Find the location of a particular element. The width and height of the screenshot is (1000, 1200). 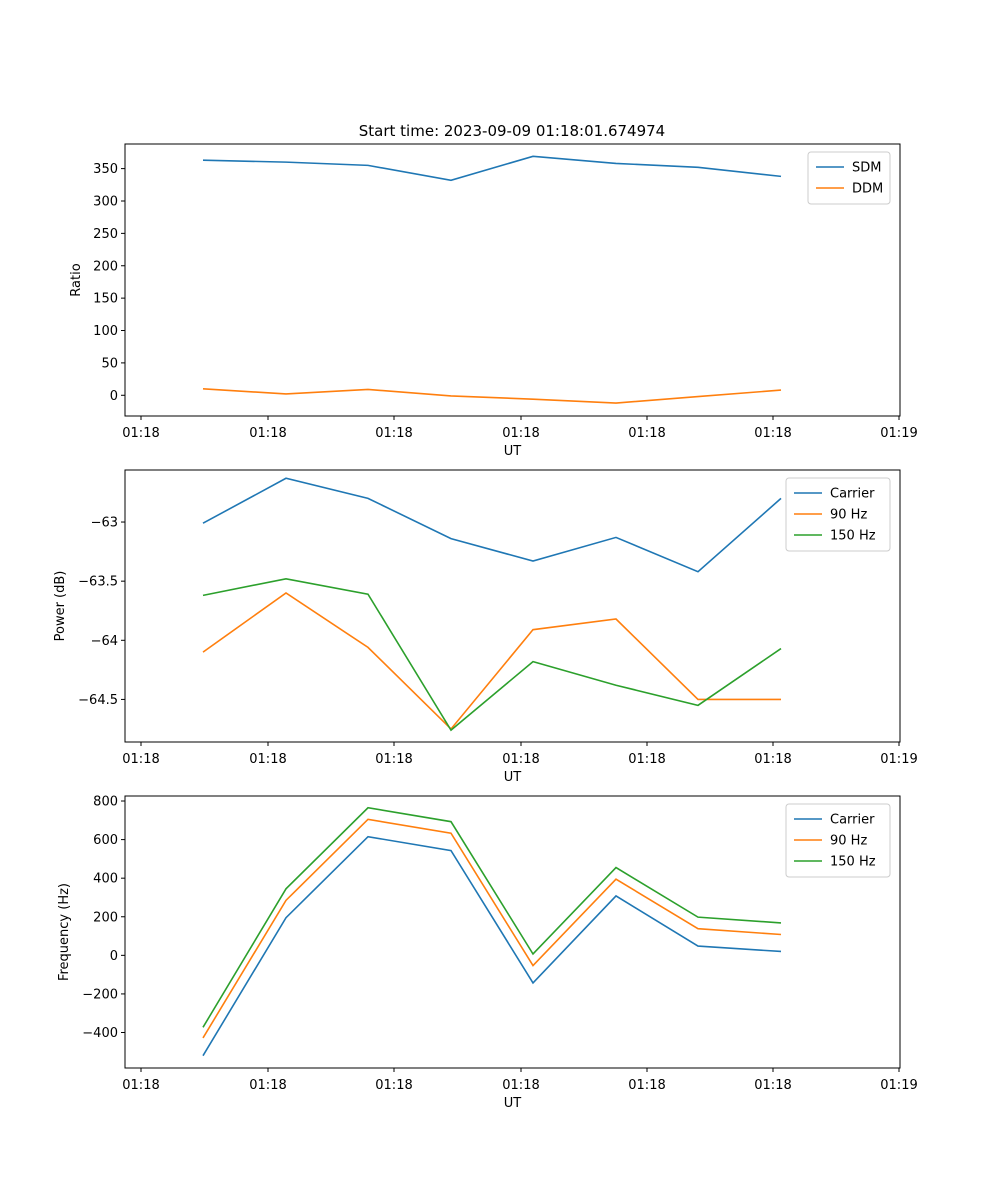

legend-label: DDM is located at coordinates (867, 189).